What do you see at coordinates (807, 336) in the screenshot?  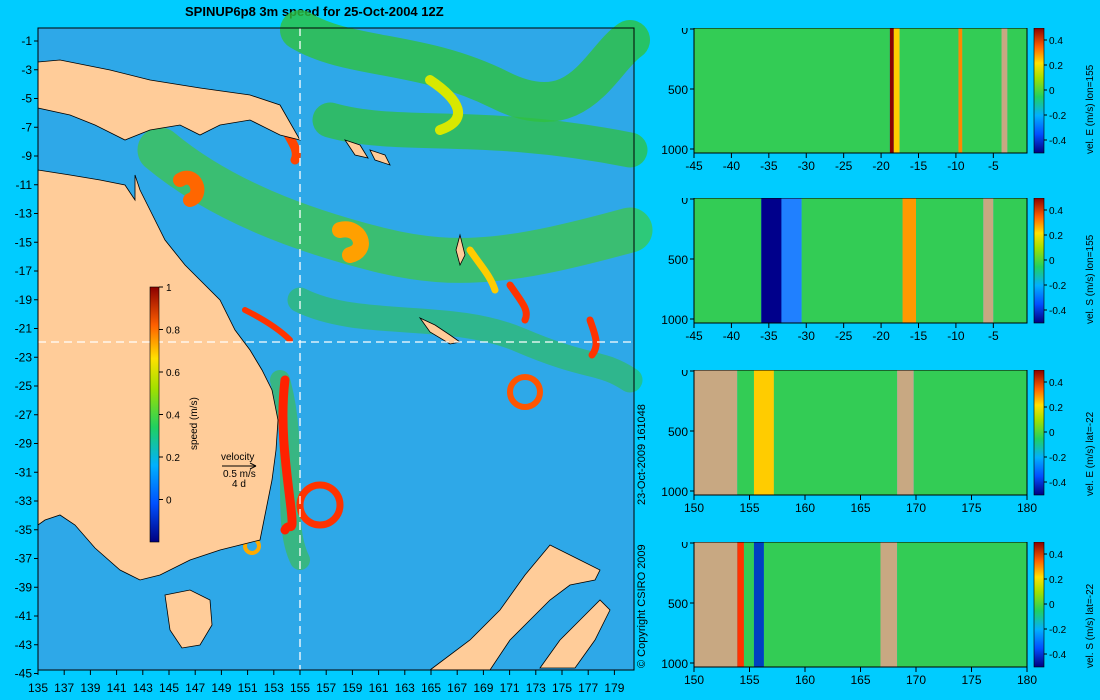 I see `x-tick-label: -30` at bounding box center [807, 336].